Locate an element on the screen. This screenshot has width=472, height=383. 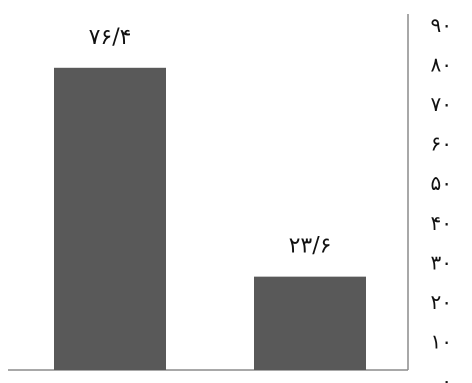
y-tick-label: ۲۰ is located at coordinates (441, 302).